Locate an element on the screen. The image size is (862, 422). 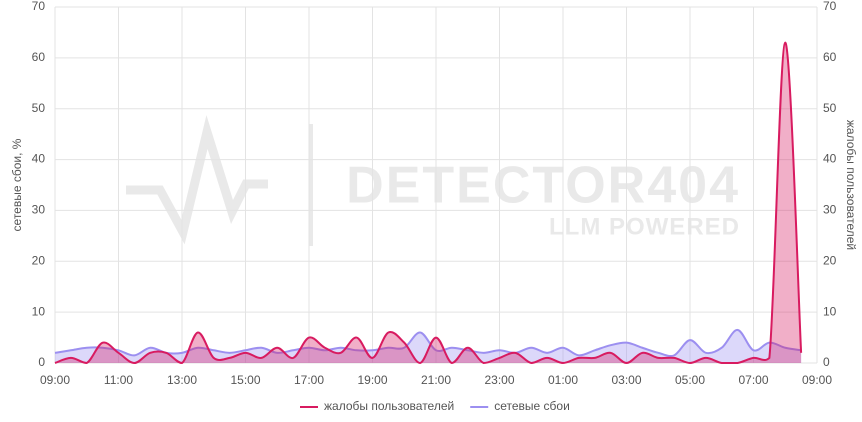
x-tick-label: 21:00 is located at coordinates (436, 380).